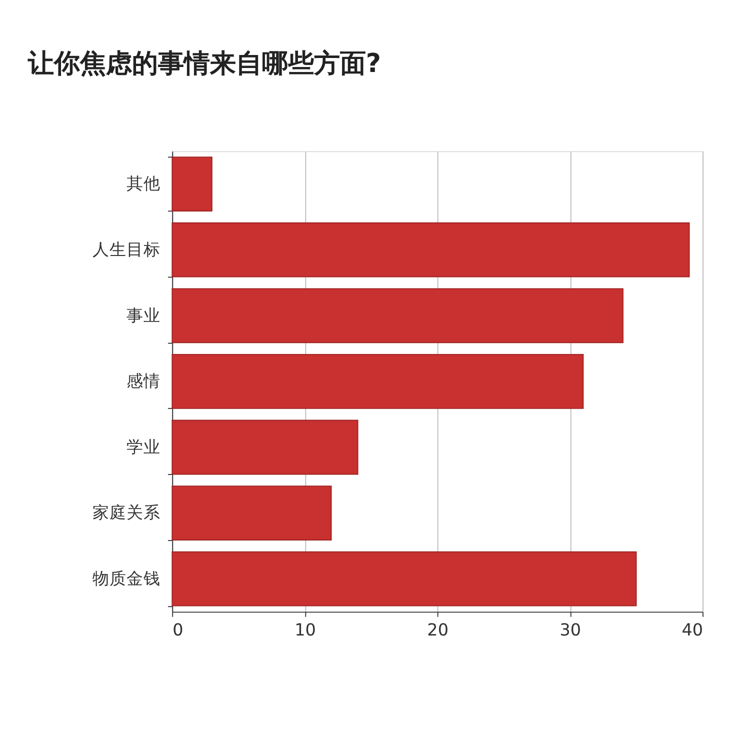  What do you see at coordinates (305, 629) in the screenshot?
I see `x-tick-label: 10` at bounding box center [305, 629].